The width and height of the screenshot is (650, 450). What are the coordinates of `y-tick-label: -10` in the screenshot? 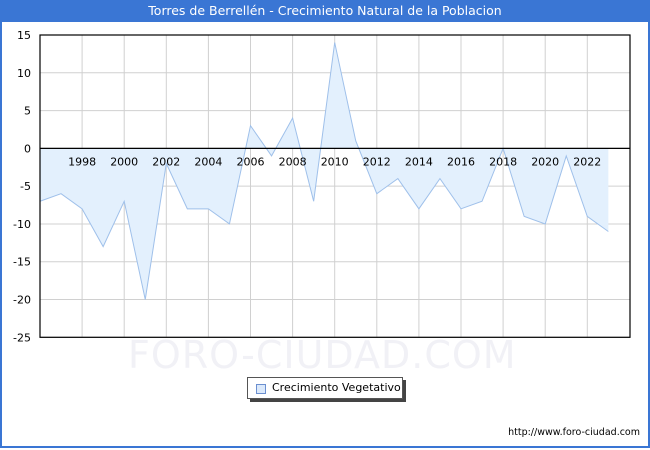 It's located at (22, 224).